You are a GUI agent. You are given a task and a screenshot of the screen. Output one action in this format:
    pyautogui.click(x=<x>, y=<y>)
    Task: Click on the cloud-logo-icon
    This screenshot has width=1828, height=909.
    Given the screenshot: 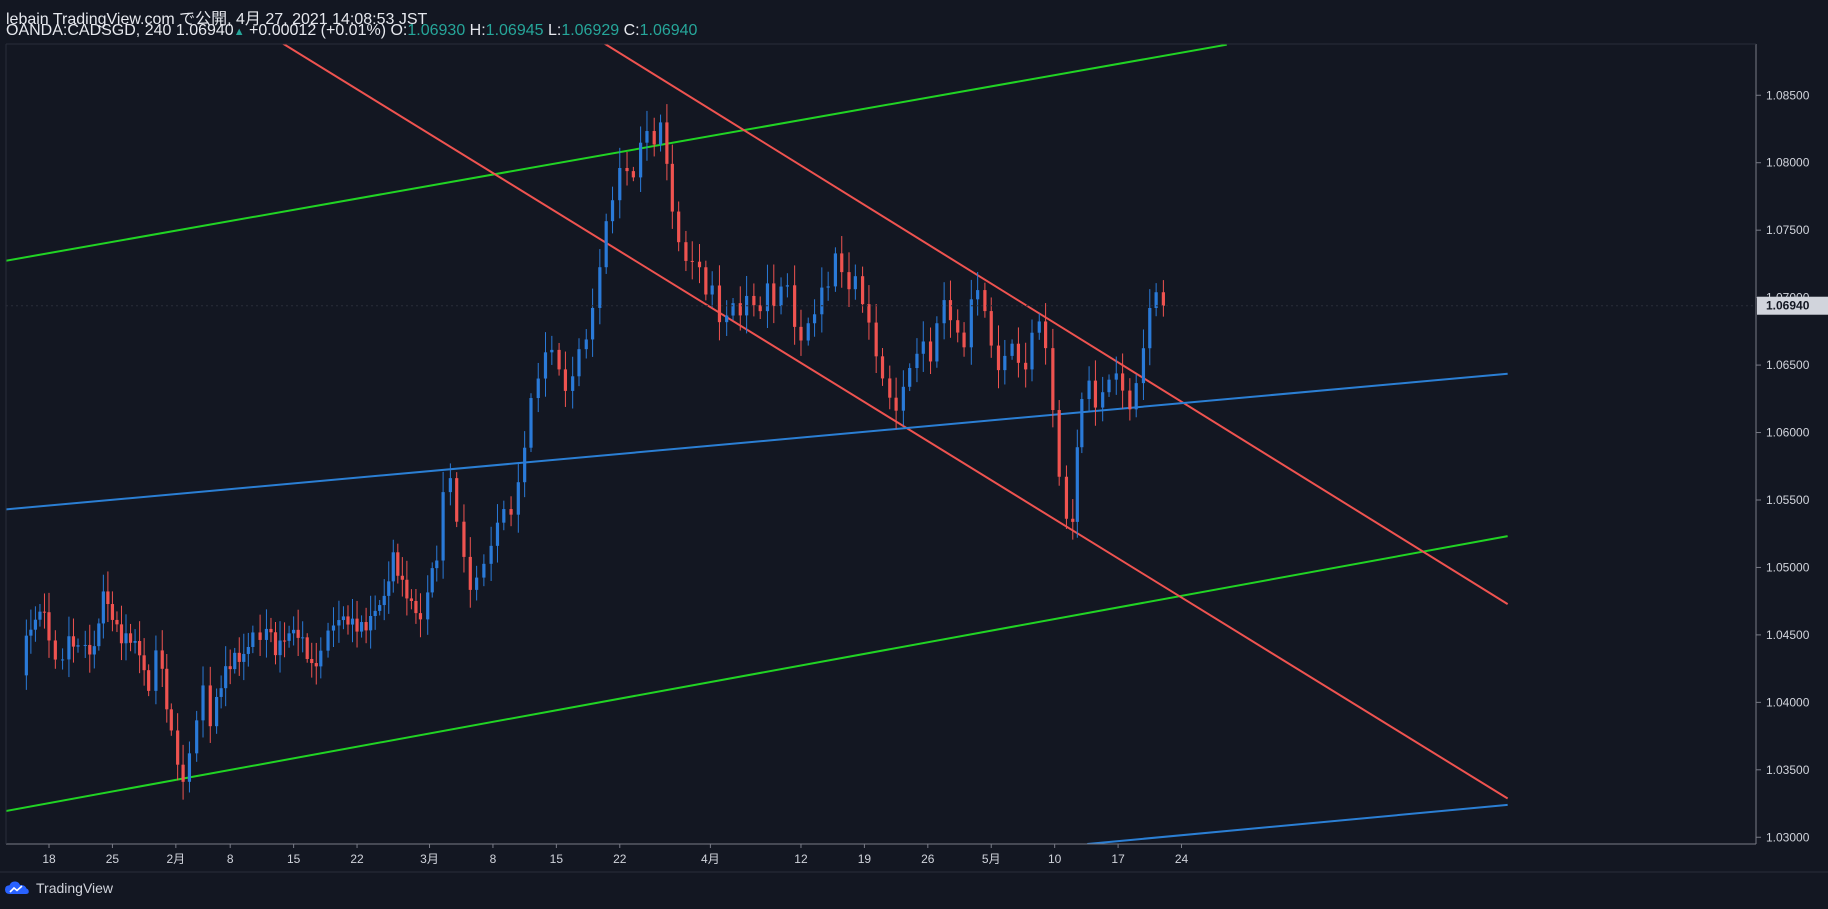 What is the action you would take?
    pyautogui.click(x=17, y=887)
    